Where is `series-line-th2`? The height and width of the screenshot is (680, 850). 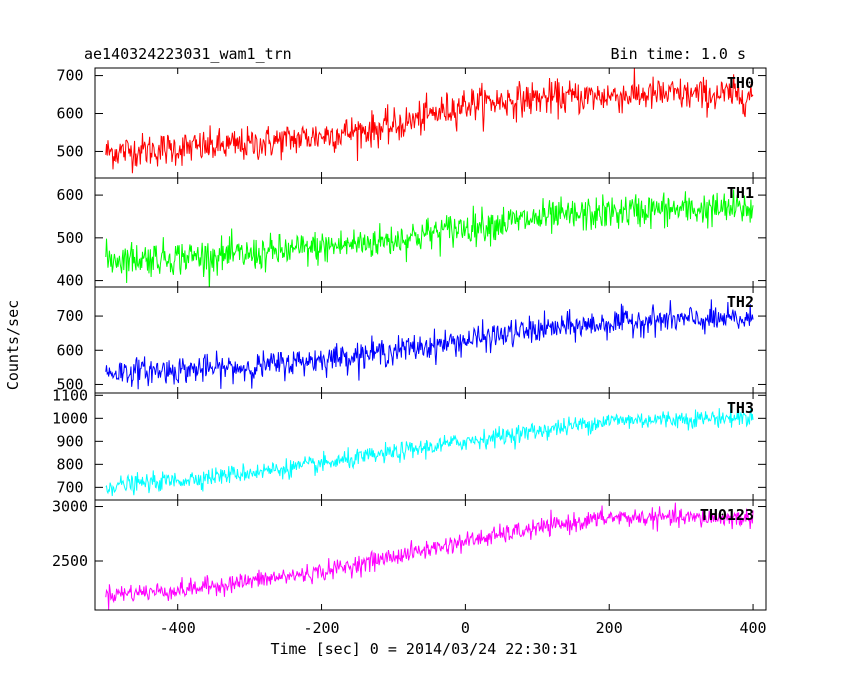 series-line-th2 is located at coordinates (429, 344).